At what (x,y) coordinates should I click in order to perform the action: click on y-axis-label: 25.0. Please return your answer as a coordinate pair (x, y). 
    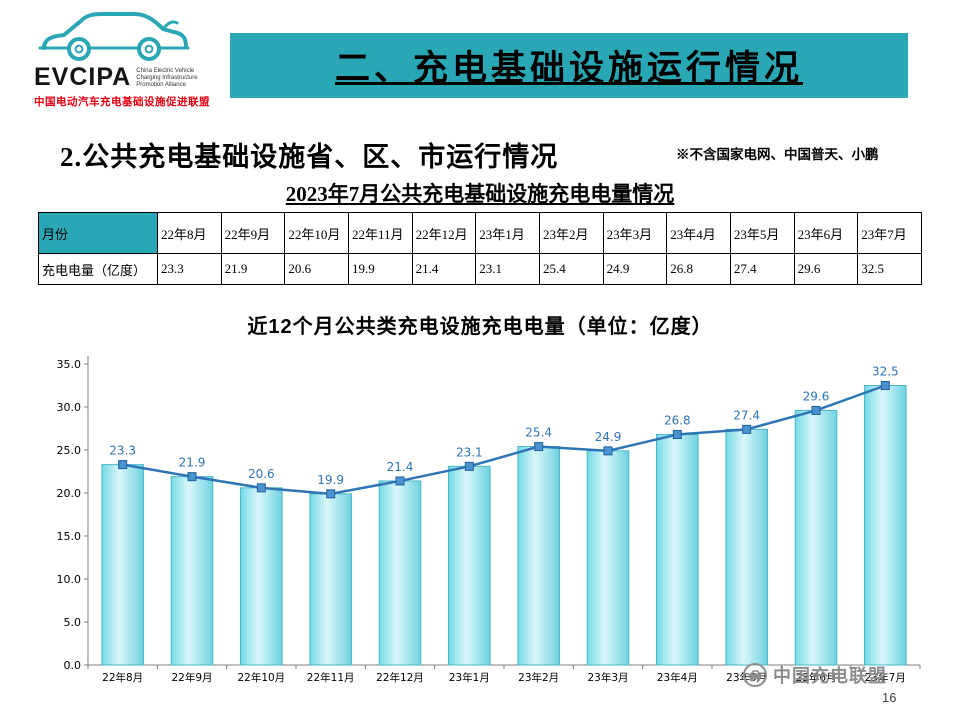
    Looking at the image, I should click on (69, 450).